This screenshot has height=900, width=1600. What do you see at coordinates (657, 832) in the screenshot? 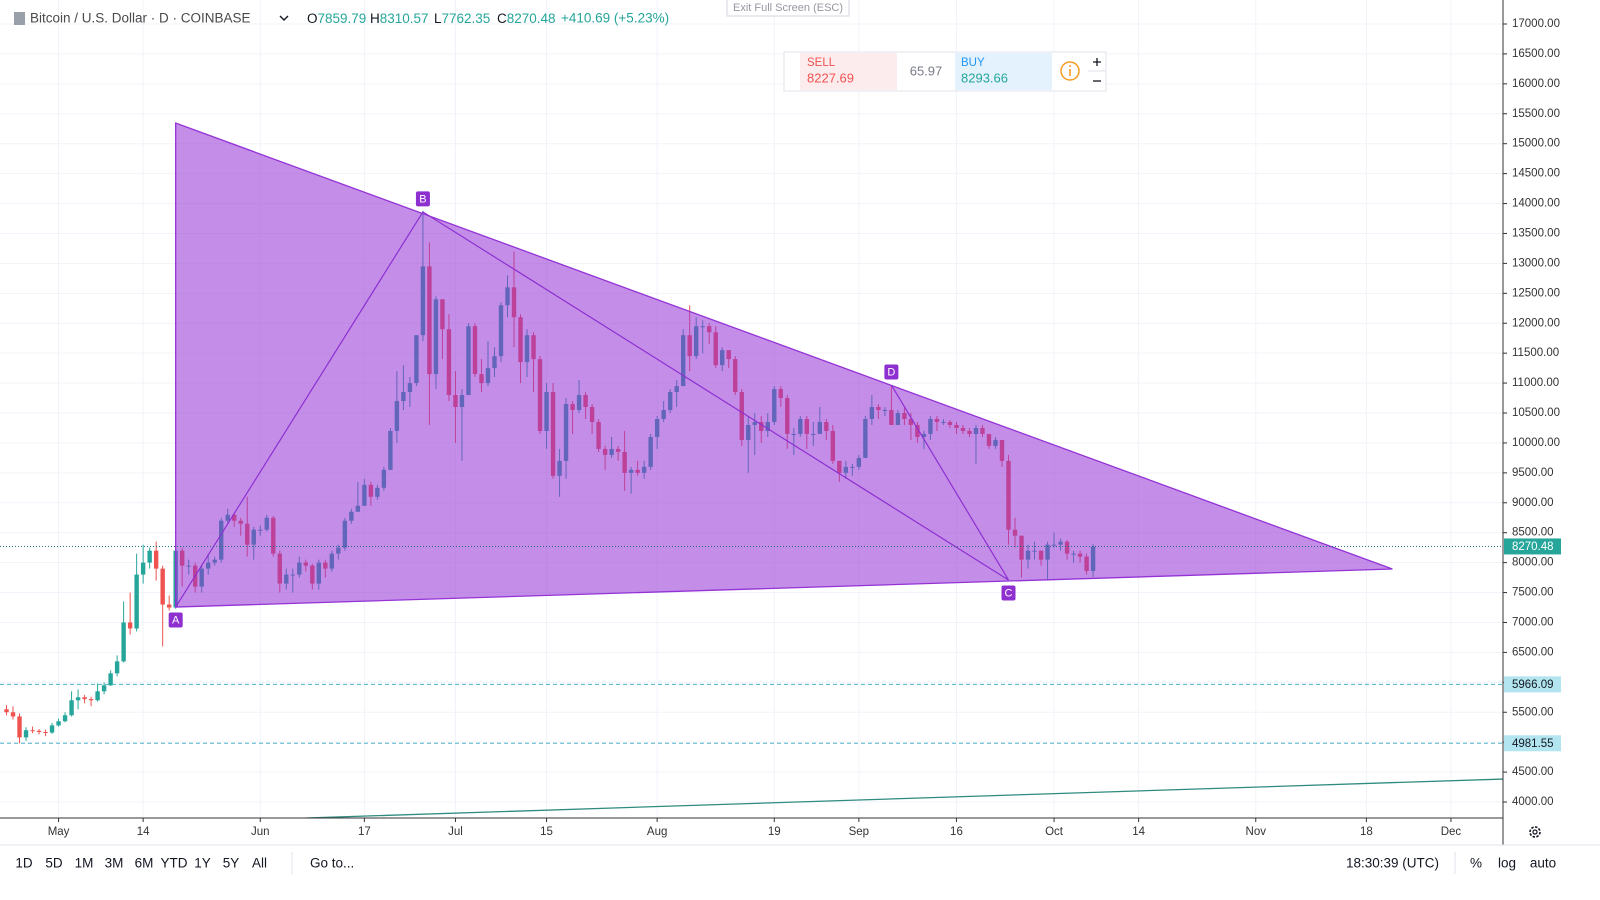
I see `x-tick-label: Aug` at bounding box center [657, 832].